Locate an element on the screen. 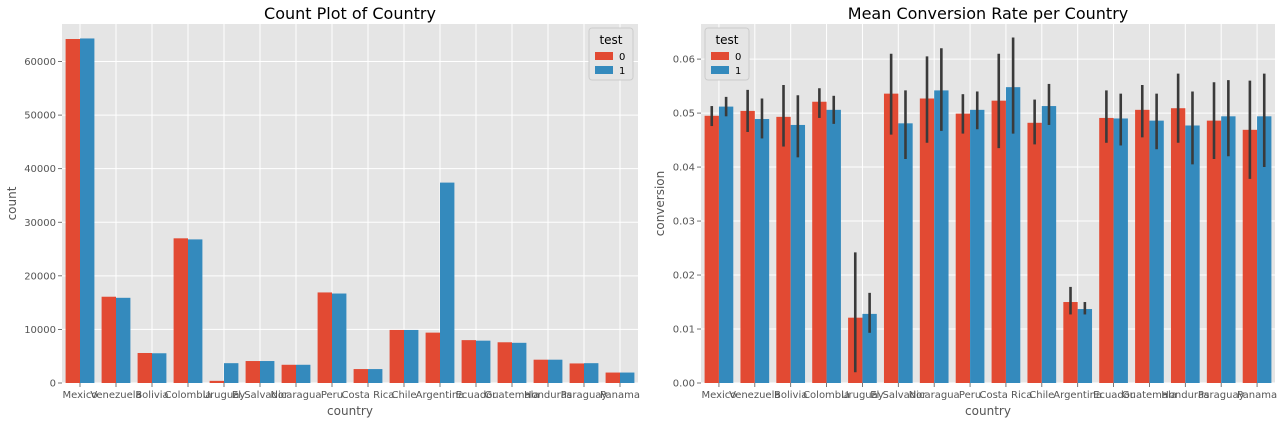  y-axis-label: conversion is located at coordinates (660, 204).